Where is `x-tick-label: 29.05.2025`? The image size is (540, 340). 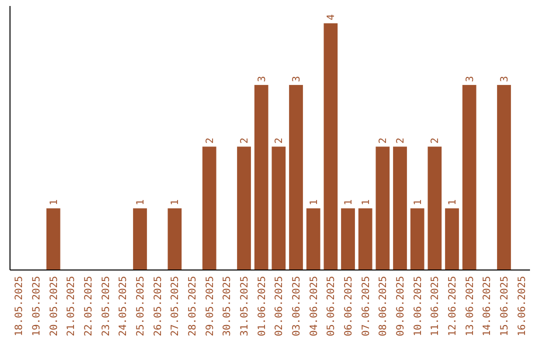
x-tick-label: 29.05.2025 is located at coordinates (210, 306).